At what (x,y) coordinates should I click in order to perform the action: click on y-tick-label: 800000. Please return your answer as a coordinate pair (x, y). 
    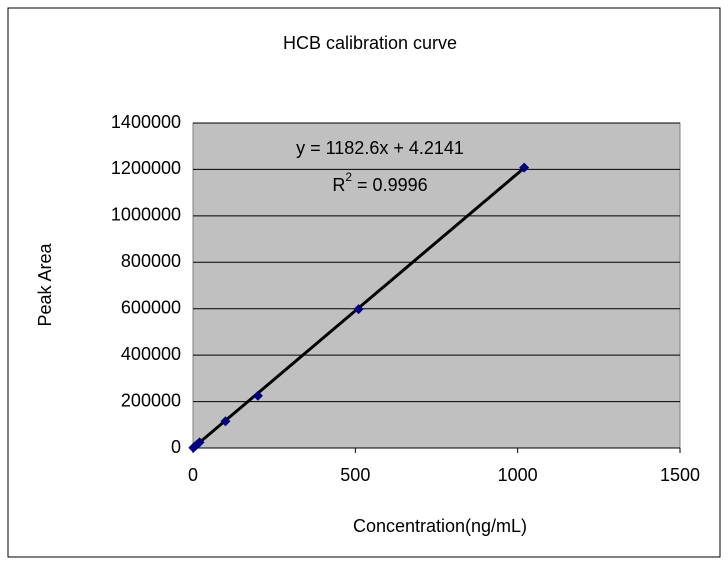
    Looking at the image, I should click on (151, 261).